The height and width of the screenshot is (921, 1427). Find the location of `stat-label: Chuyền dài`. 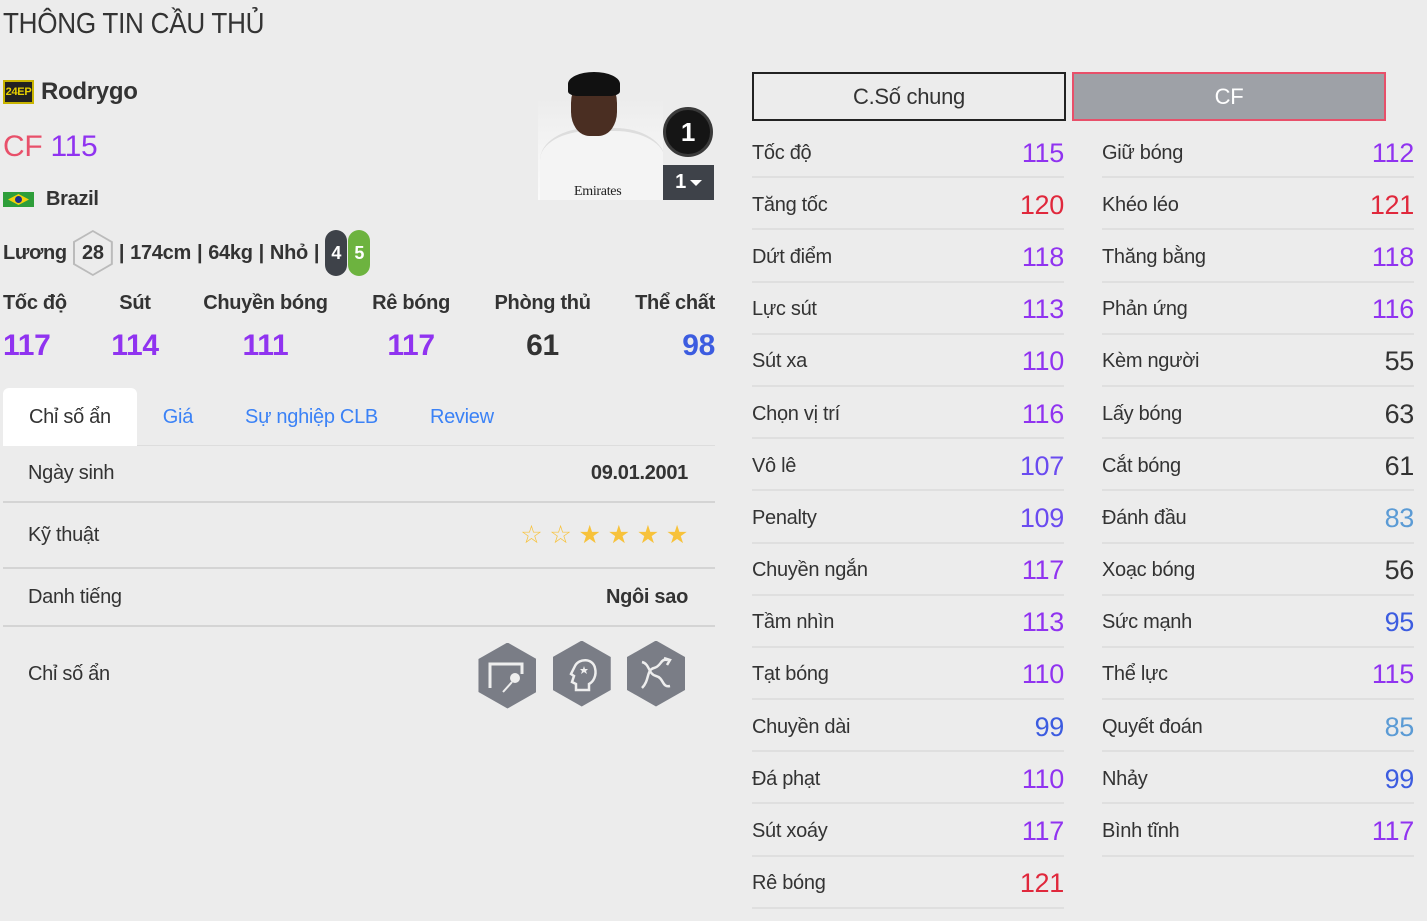

stat-label: Chuyền dài is located at coordinates (801, 726).